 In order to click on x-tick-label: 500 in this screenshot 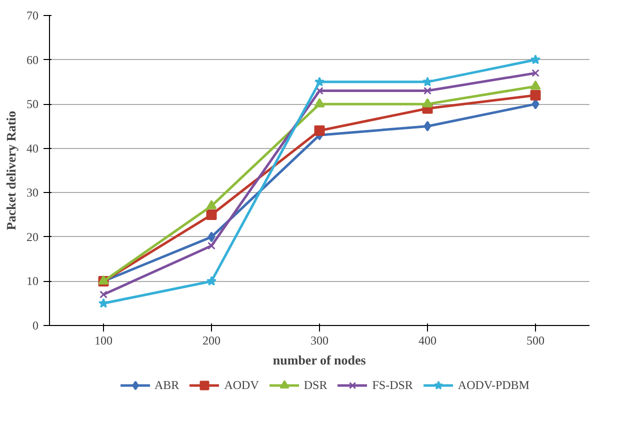, I will do `click(535, 341)`.